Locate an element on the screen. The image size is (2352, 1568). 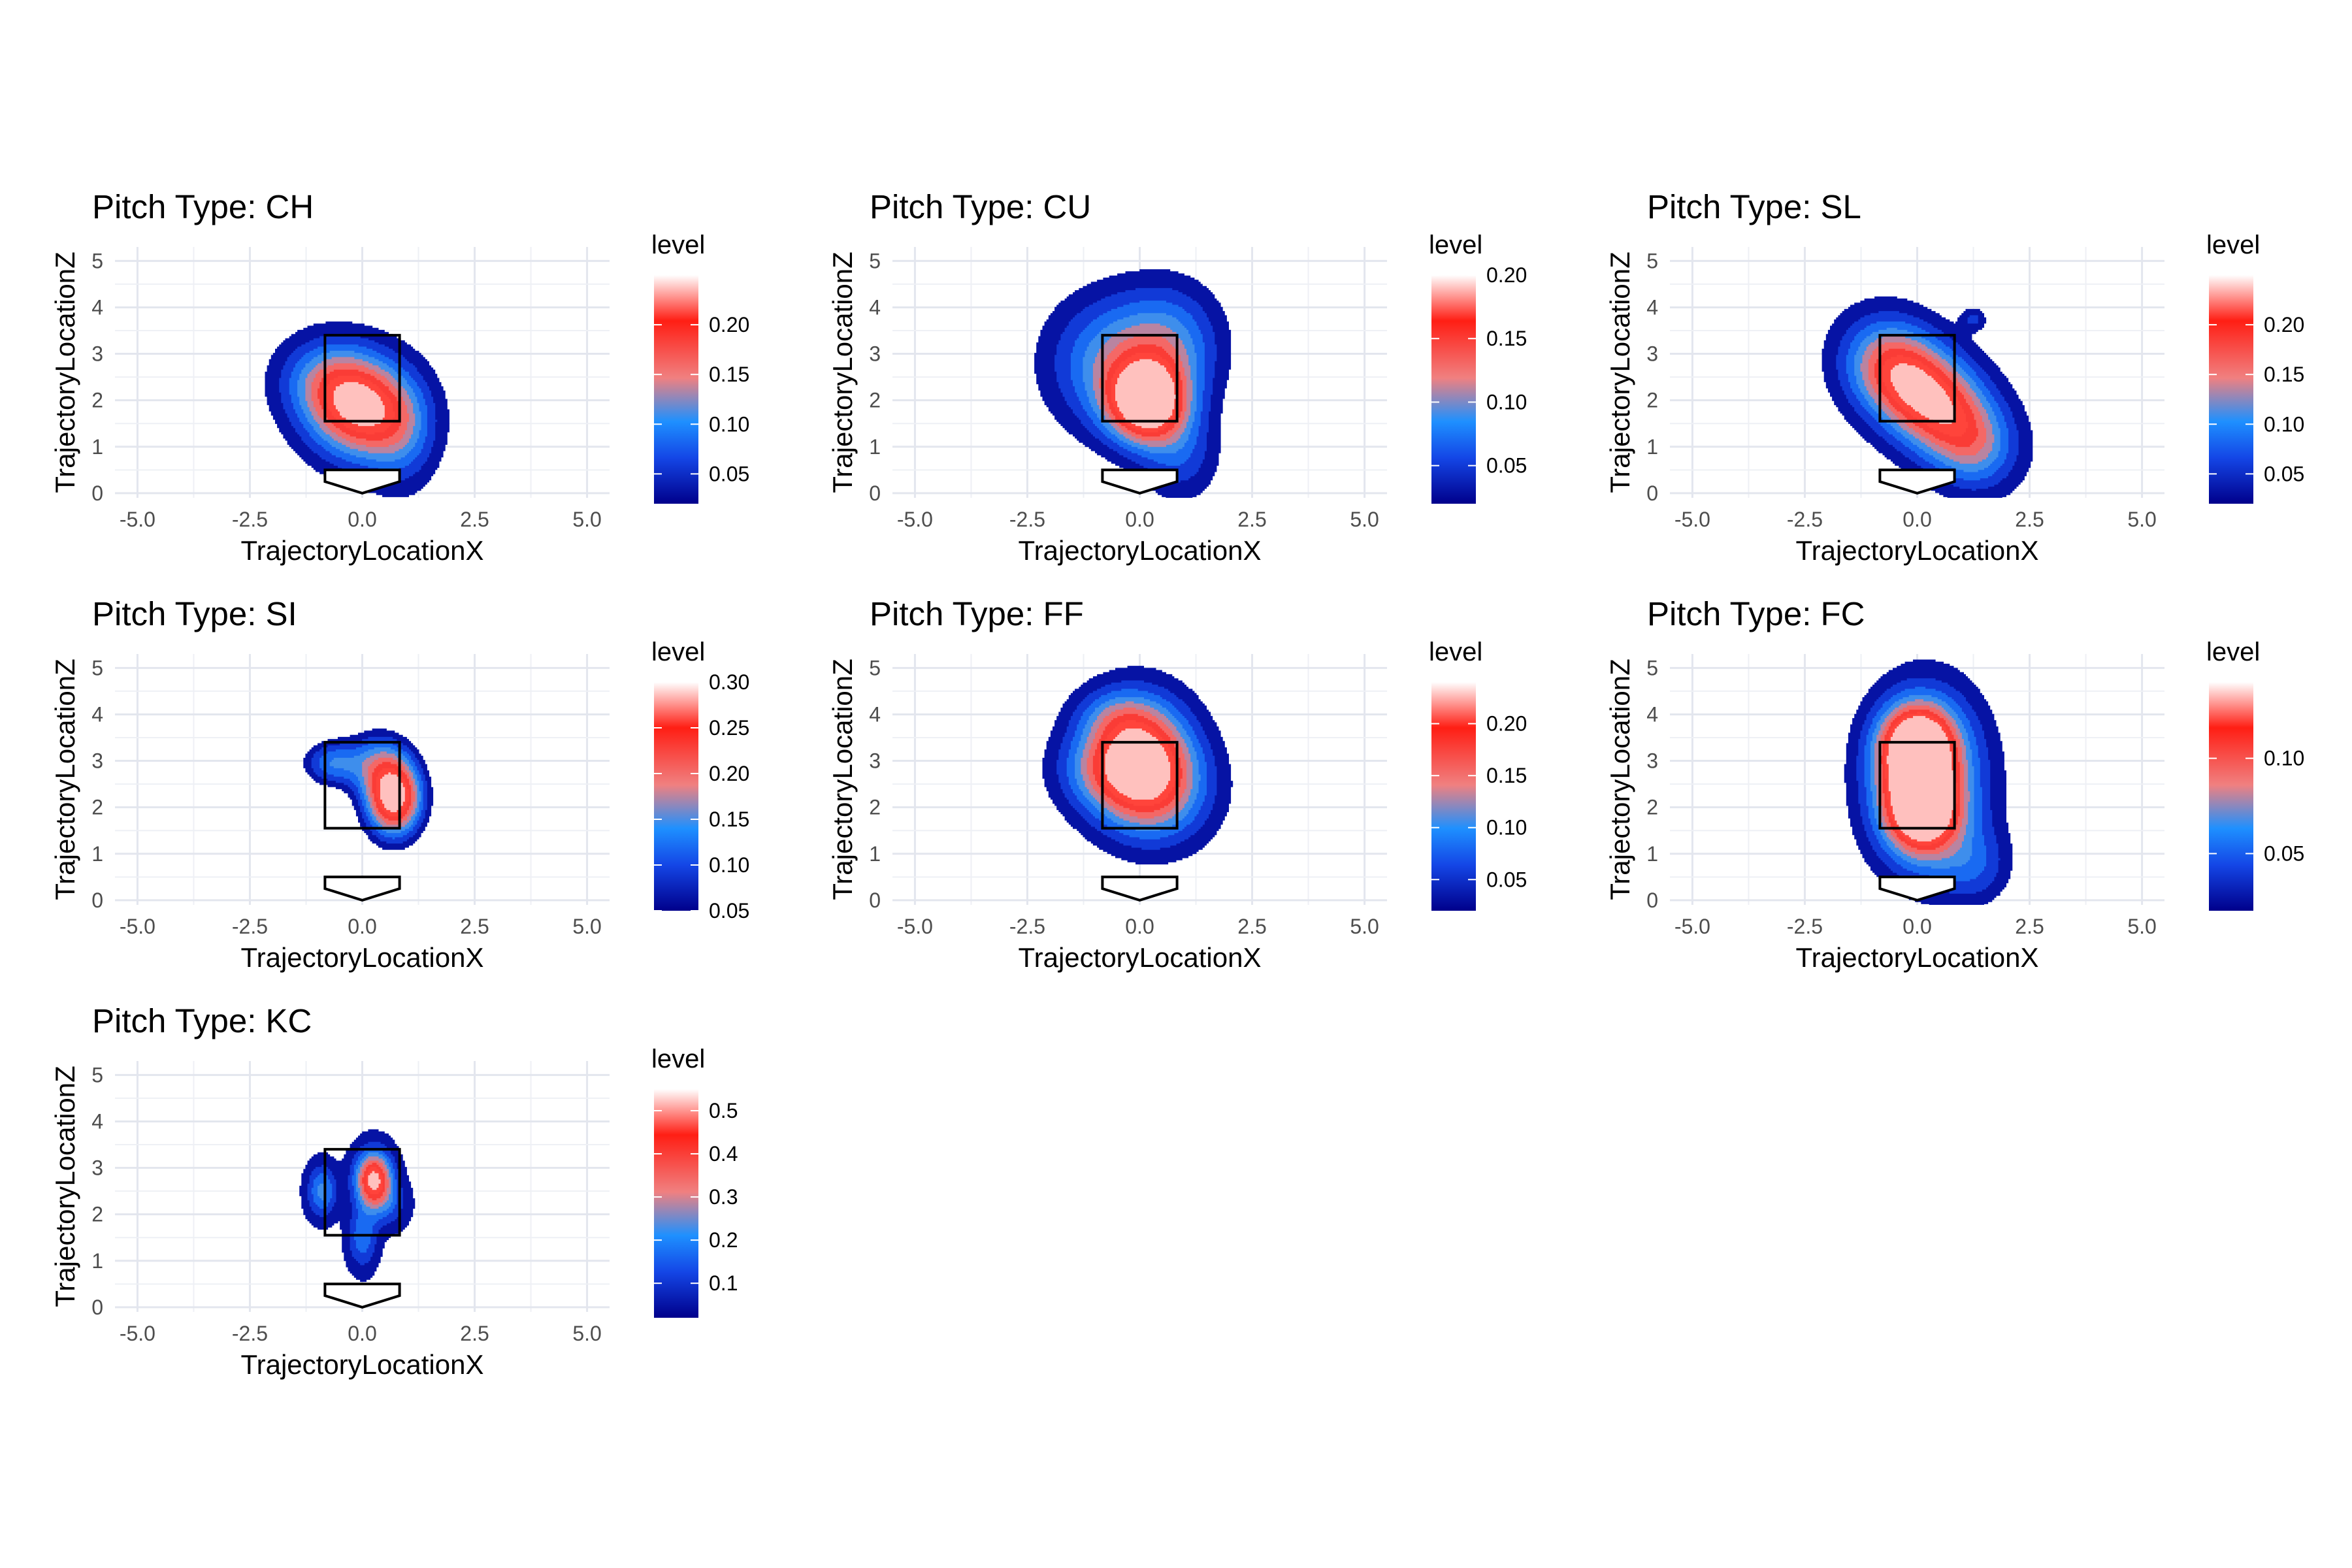
legend: level 0.1 0.2 0.3 0.4 0.5 is located at coordinates (694, 1181).